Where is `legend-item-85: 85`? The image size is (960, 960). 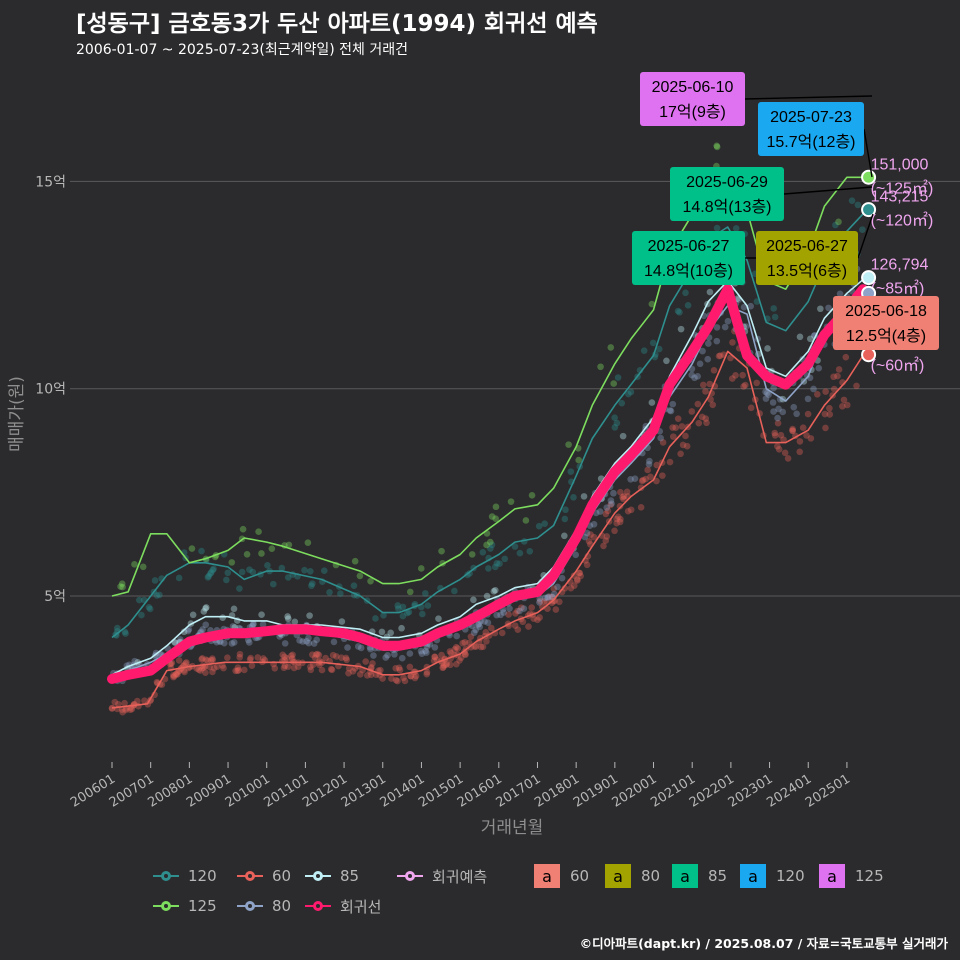
legend-item-85: 85 is located at coordinates (331, 876).